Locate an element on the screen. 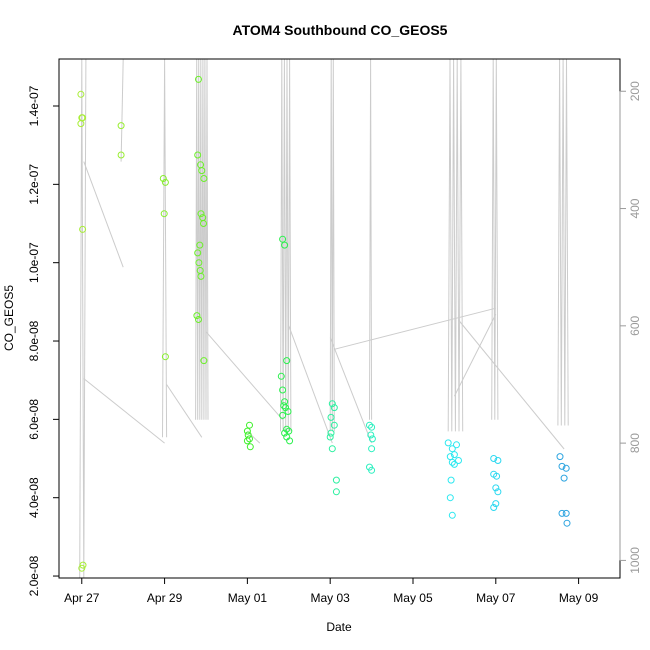  x-tick-label: May 09 is located at coordinates (579, 598).